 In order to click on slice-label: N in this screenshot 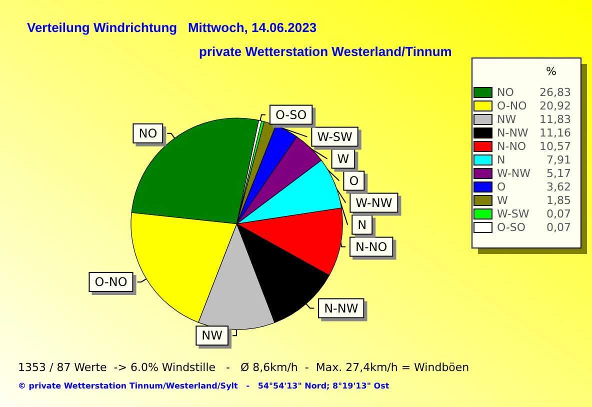, I will do `click(362, 225)`.